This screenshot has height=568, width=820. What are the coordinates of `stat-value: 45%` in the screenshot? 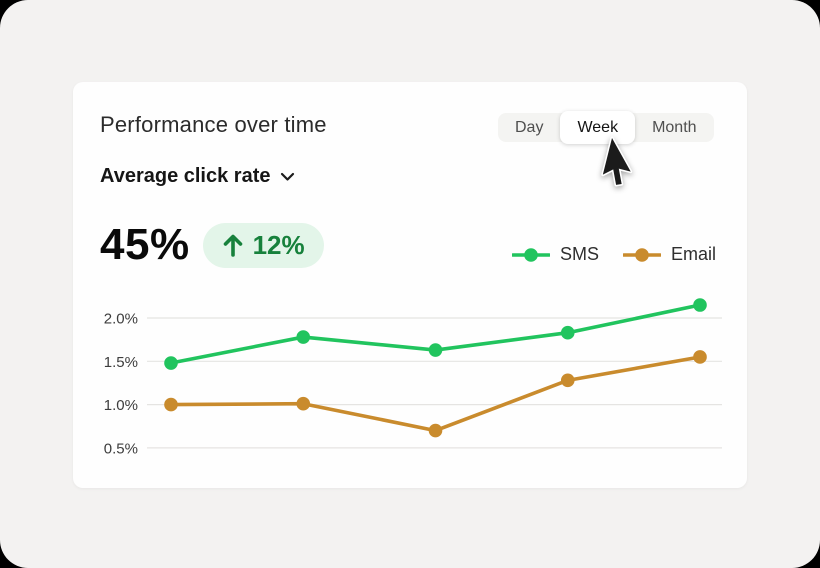 It's located at (145, 244).